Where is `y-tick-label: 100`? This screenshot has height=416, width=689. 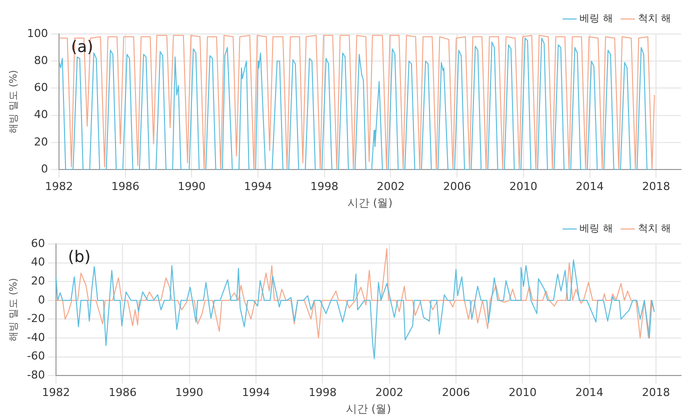
y-tick-label: 100 is located at coordinates (37, 33).